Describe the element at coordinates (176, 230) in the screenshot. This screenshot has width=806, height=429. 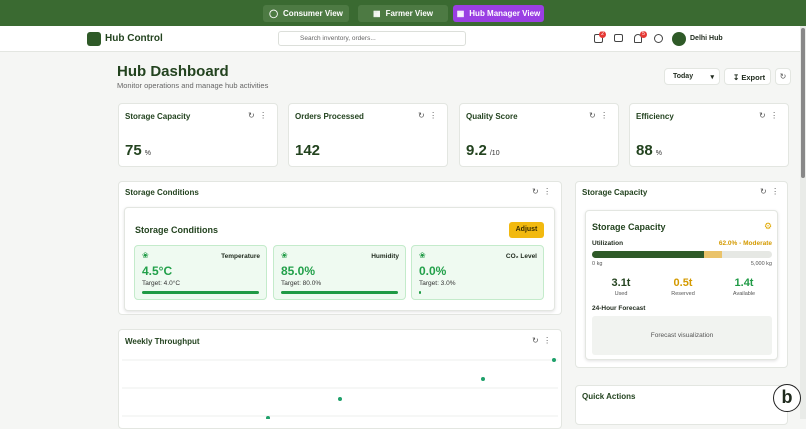
I see `card-title: Storage Conditions` at that location.